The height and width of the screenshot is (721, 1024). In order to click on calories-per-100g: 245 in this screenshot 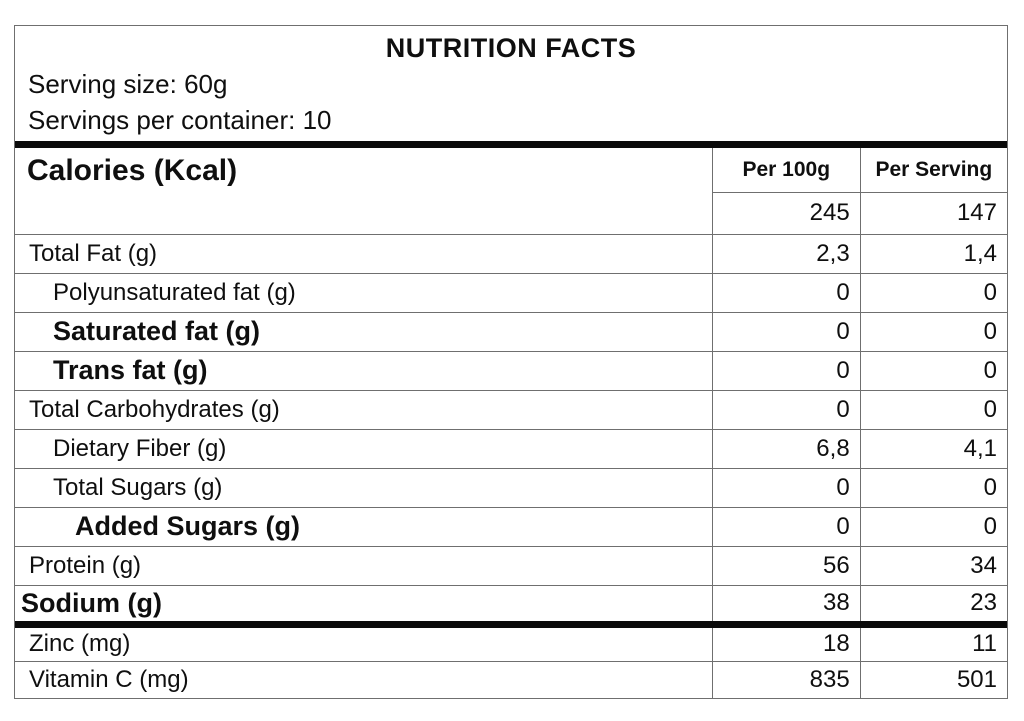, I will do `click(786, 213)`.